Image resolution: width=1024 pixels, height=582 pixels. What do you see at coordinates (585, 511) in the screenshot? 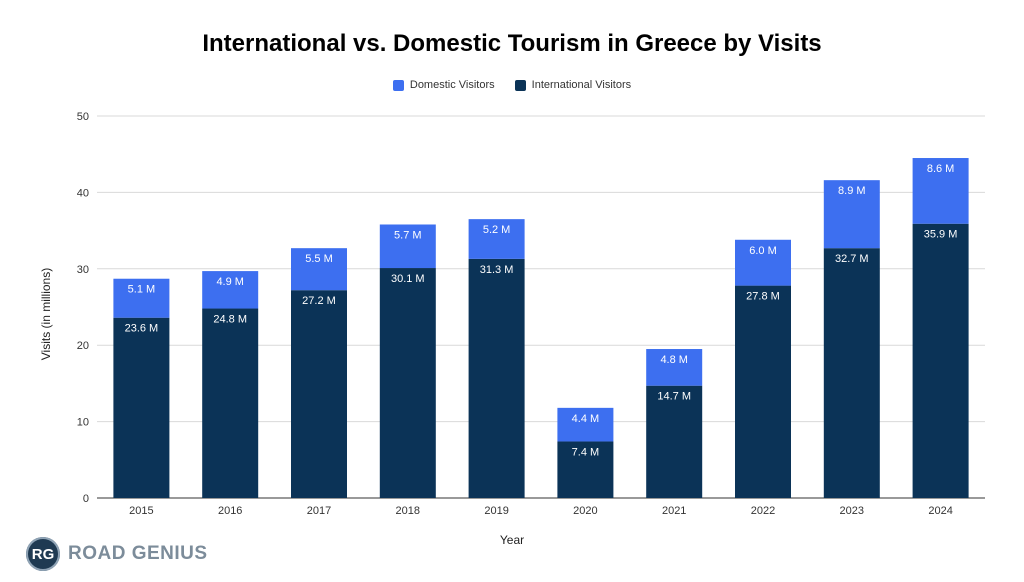
I see `x-tick-label: 2020` at bounding box center [585, 511].